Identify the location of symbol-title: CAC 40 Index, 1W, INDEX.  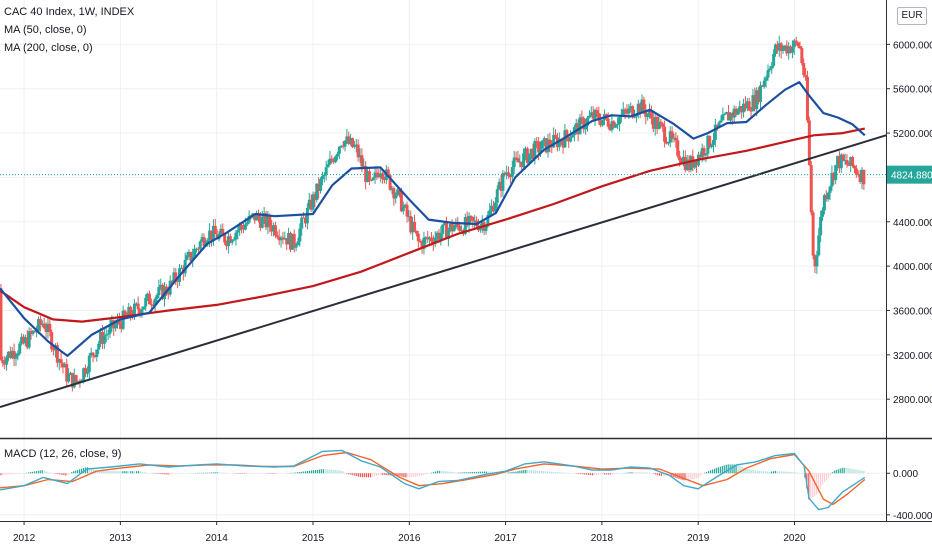
(69, 12).